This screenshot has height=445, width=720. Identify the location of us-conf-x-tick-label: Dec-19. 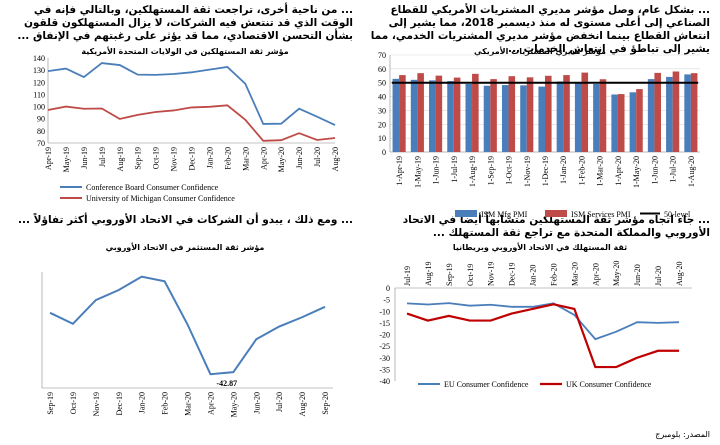
(192, 159).